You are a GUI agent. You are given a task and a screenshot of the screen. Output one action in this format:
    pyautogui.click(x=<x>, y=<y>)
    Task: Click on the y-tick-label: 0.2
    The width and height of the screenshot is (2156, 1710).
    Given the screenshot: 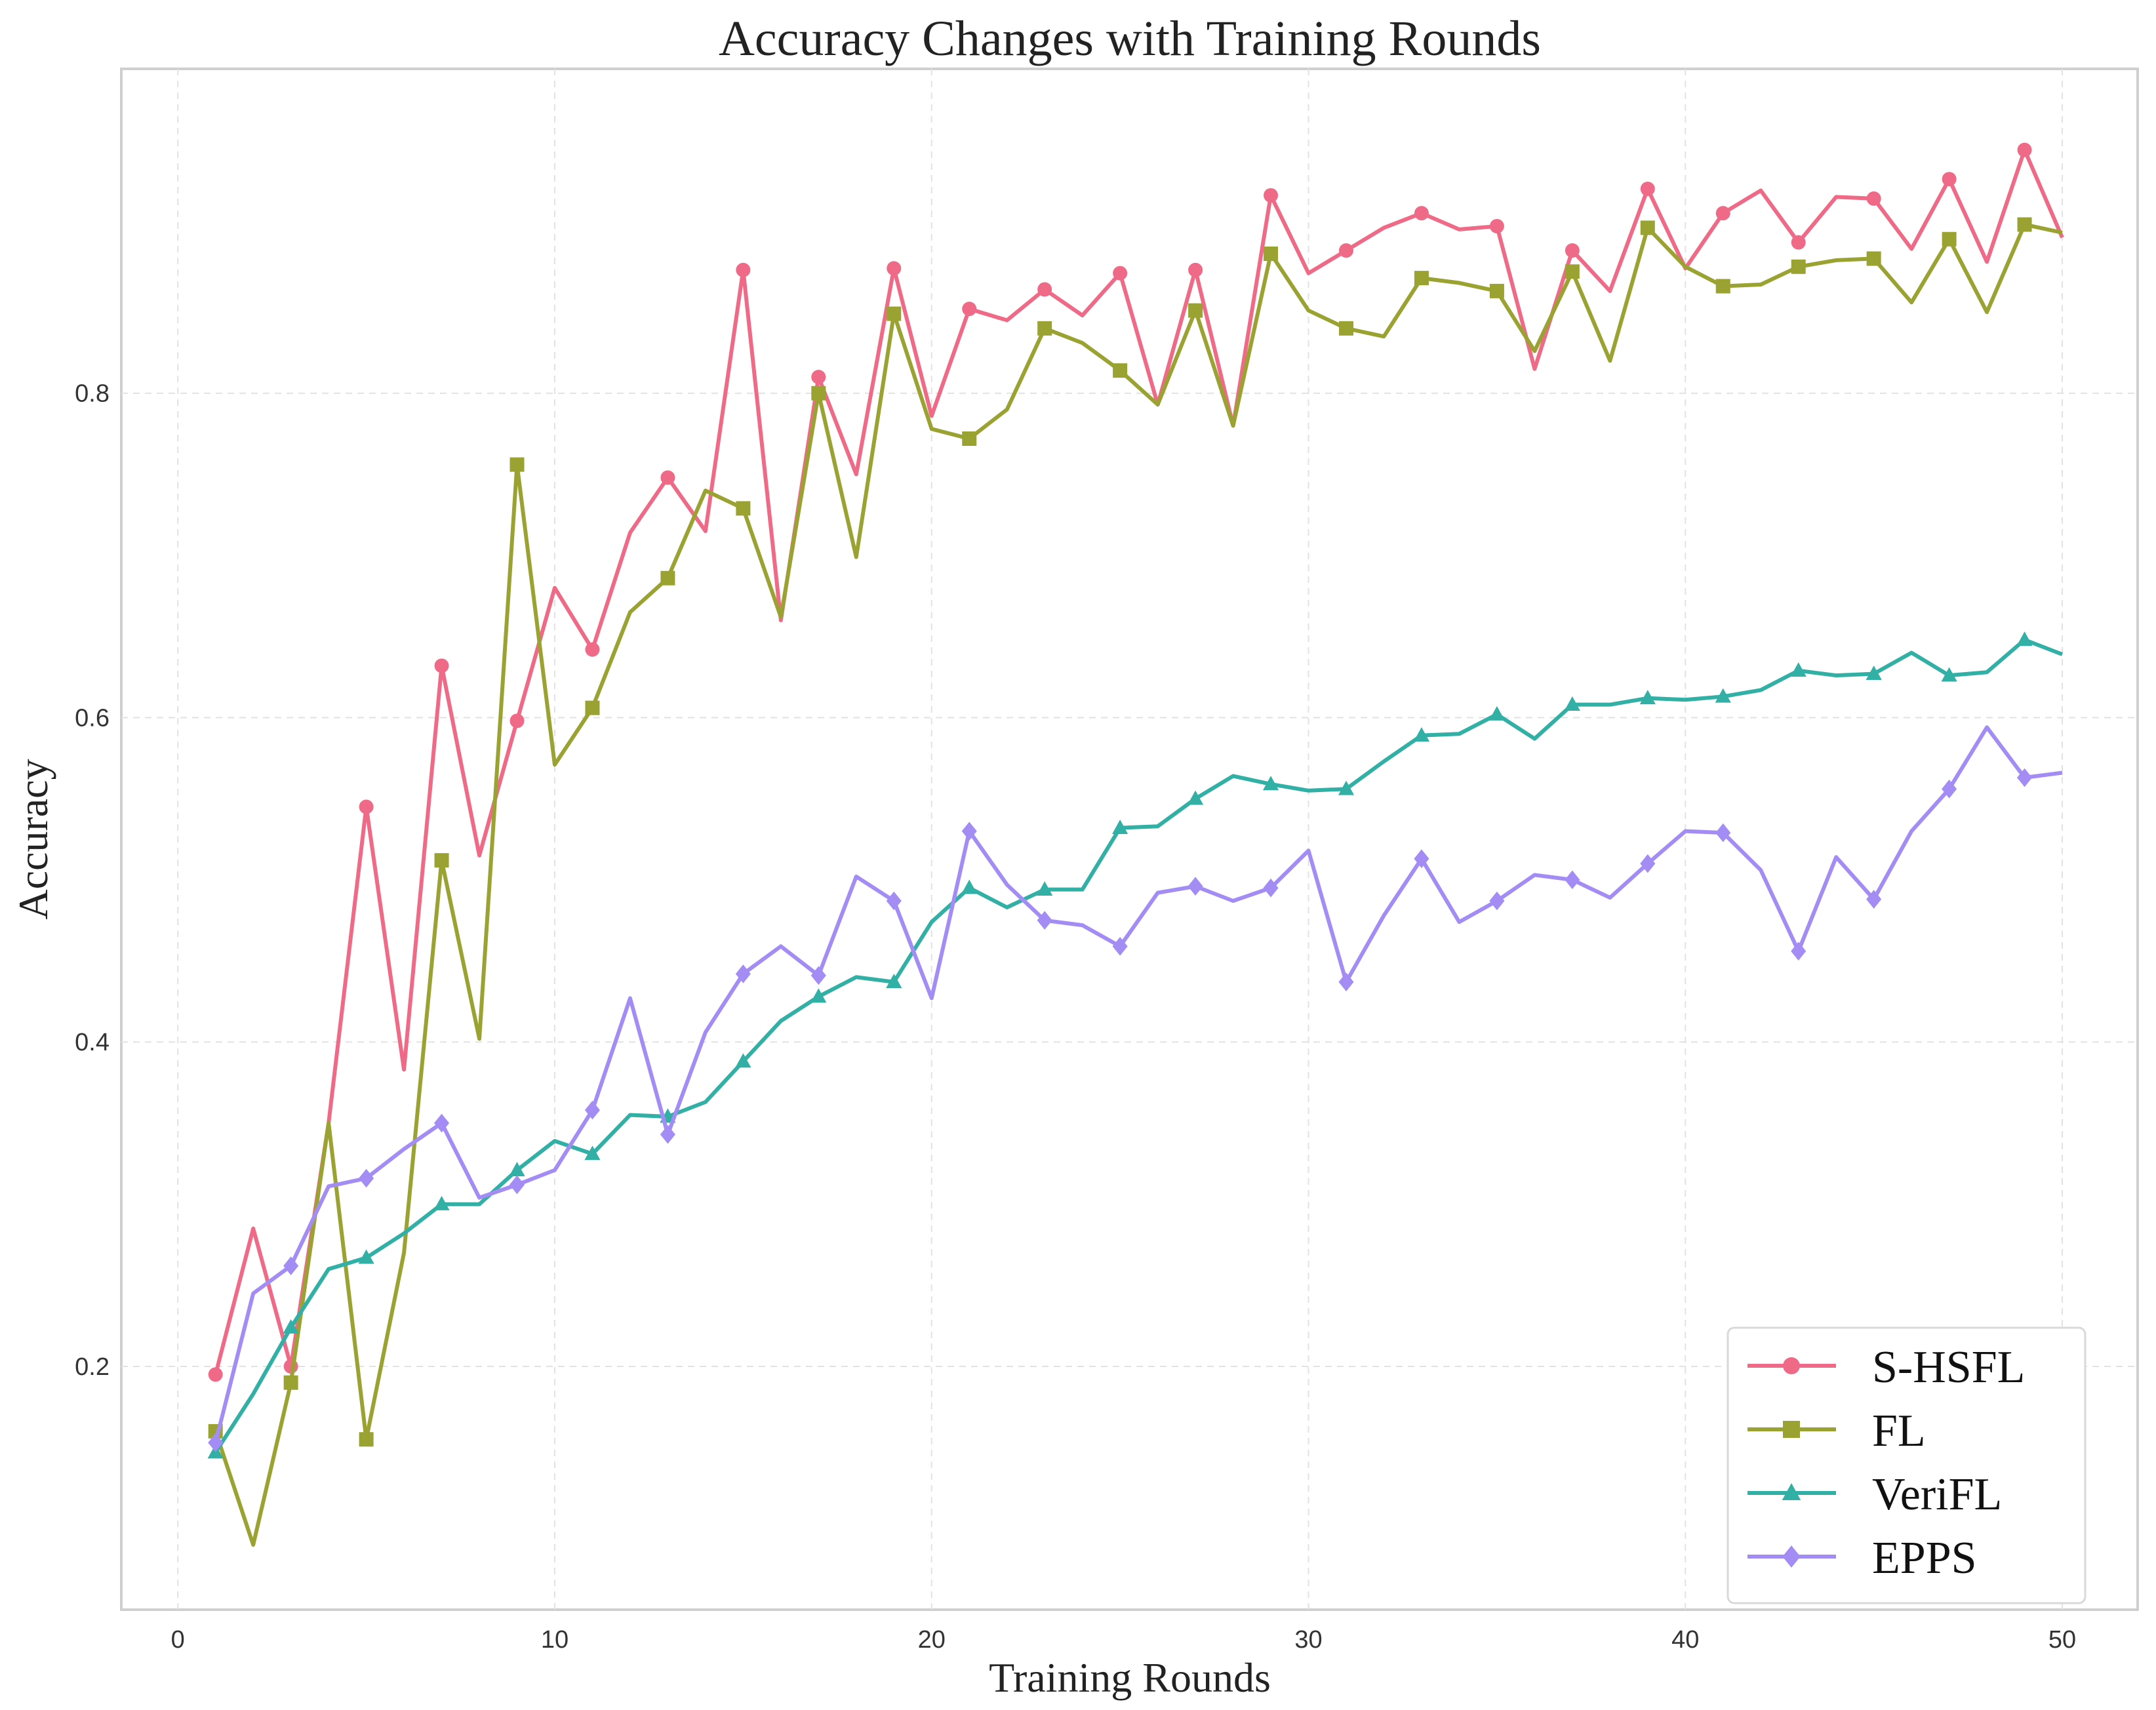 What is the action you would take?
    pyautogui.click(x=92, y=1367)
    